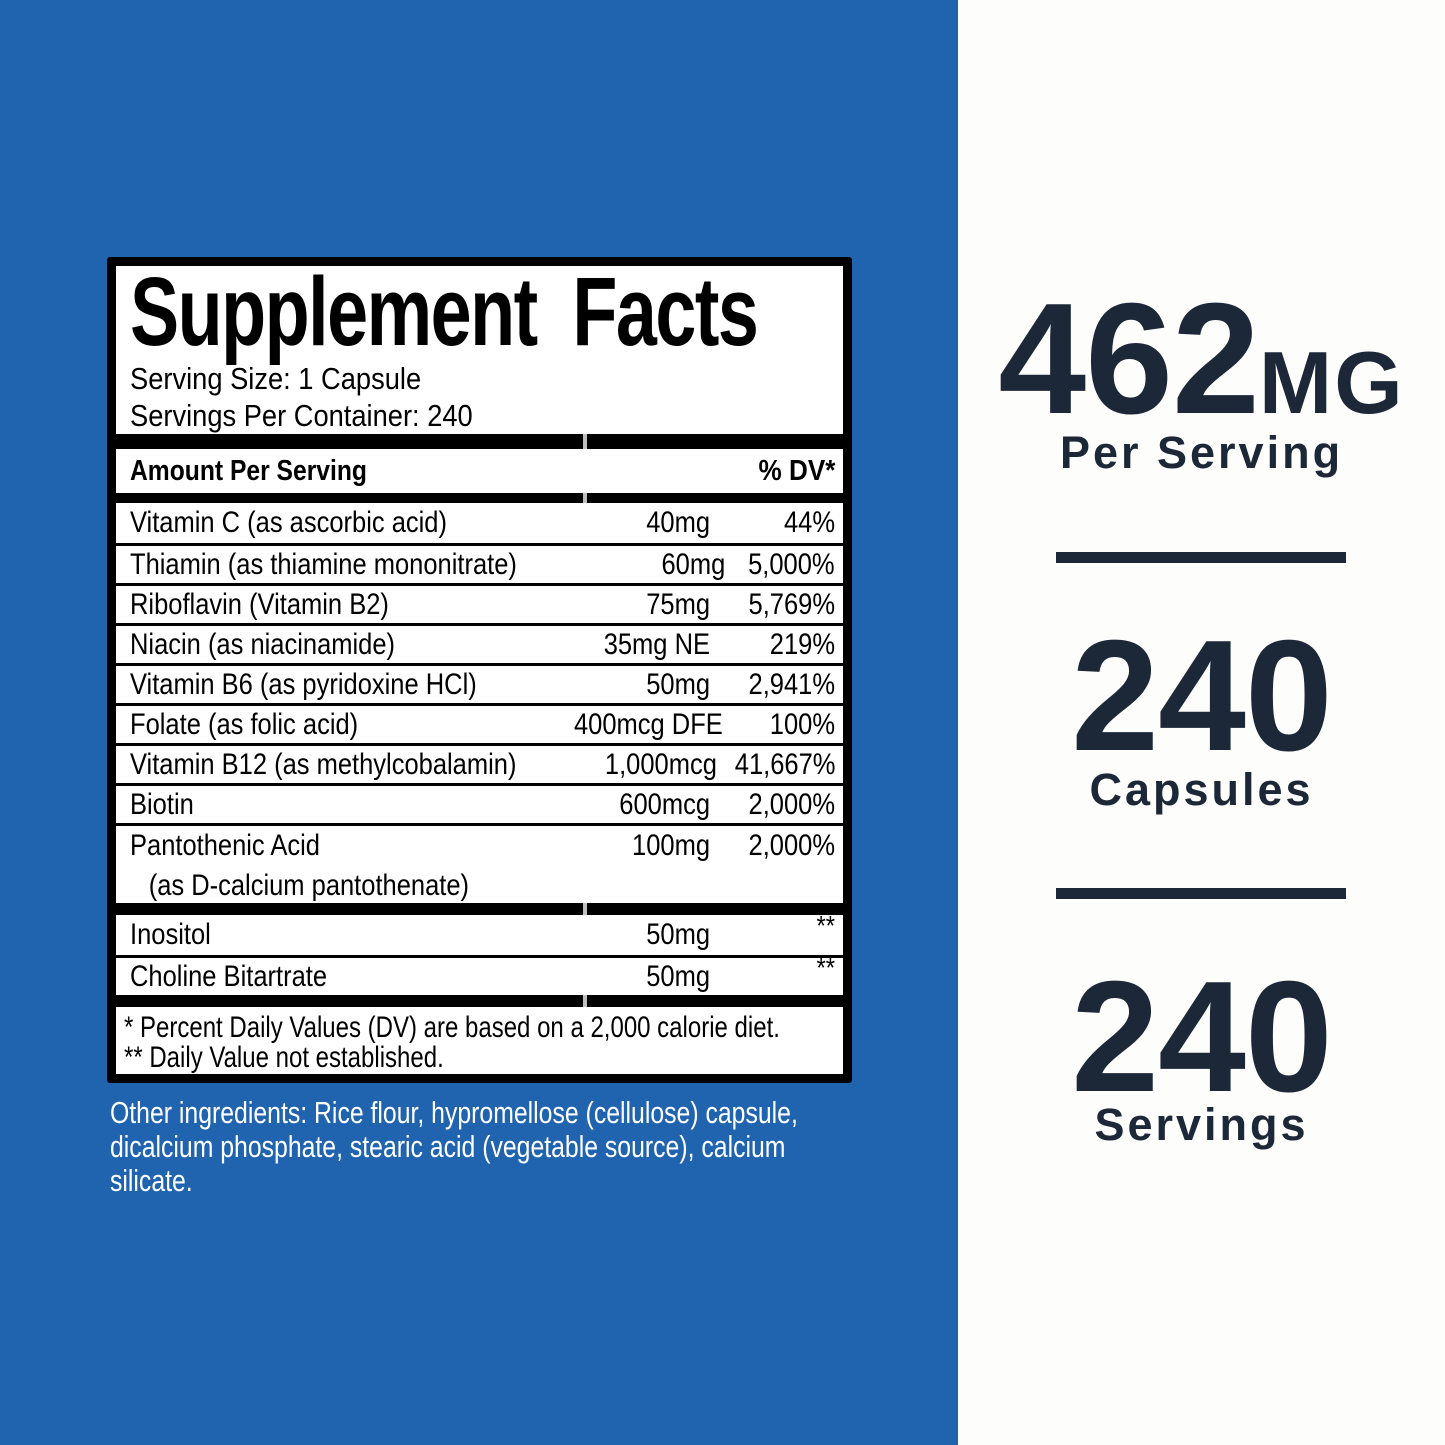 This screenshot has width=1445, height=1445. Describe the element at coordinates (656, 644) in the screenshot. I see `fact-amount: 35mg NE` at that location.